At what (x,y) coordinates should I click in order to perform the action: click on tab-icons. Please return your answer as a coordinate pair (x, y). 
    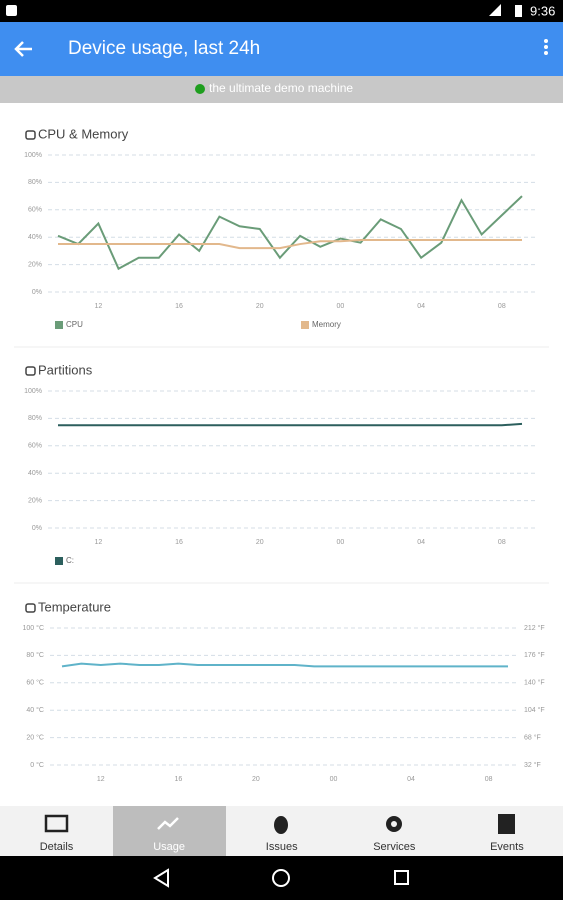
    Looking at the image, I should click on (279, 824).